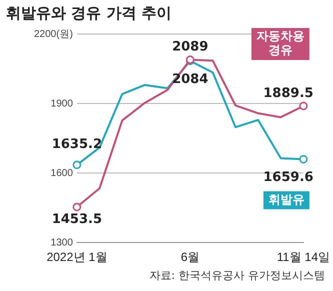  What do you see at coordinates (280, 43) in the screenshot?
I see `text: 자동차용 경유` at bounding box center [280, 43].